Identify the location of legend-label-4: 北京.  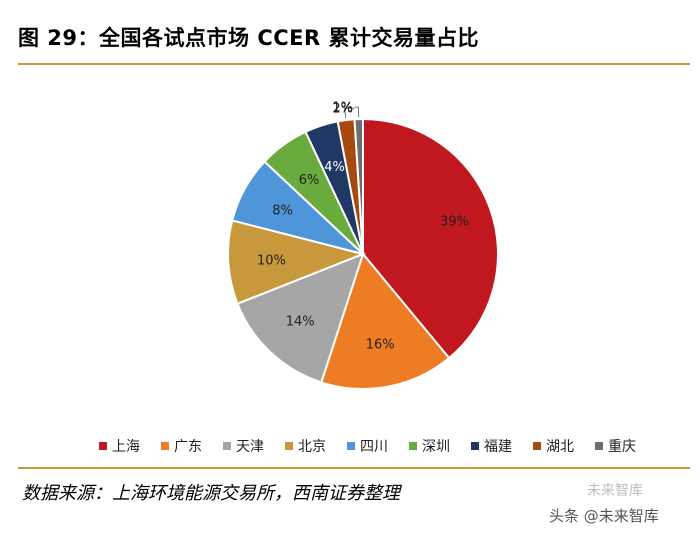
(312, 447).